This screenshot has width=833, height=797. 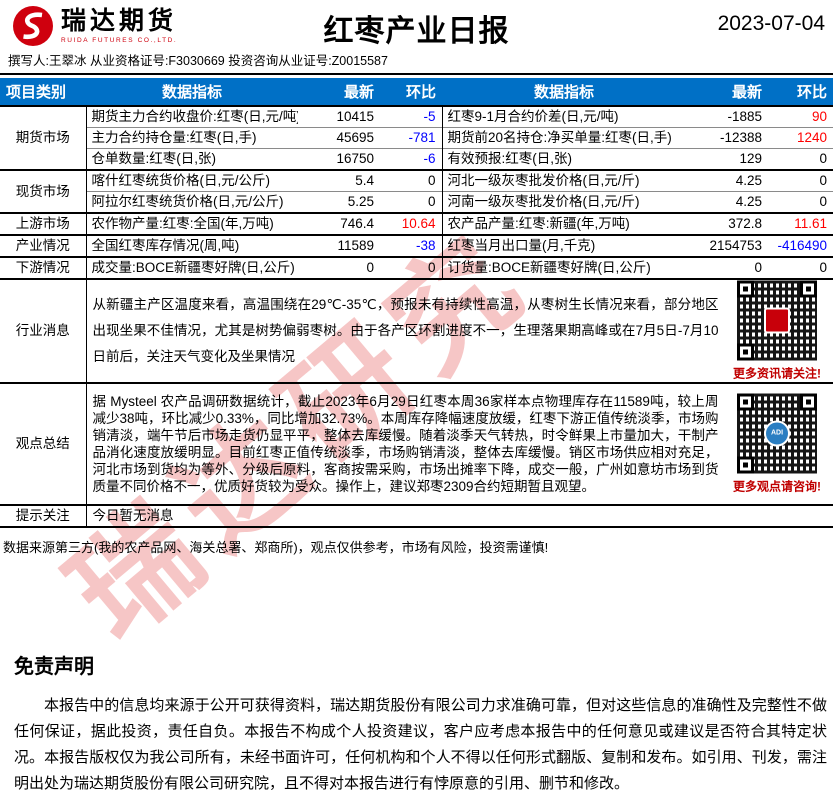 I want to click on col-header-latest-left: 最新, so click(x=339, y=92).